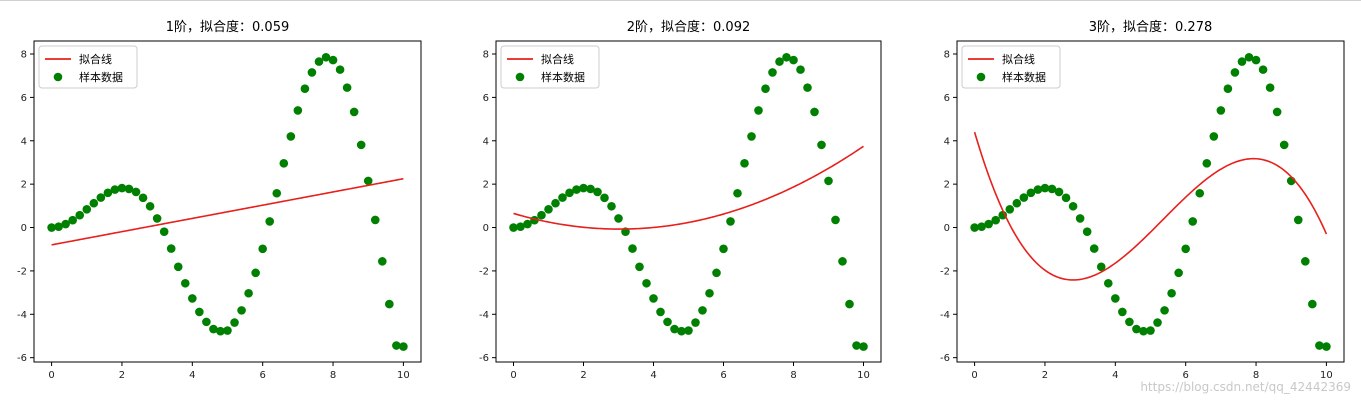 The image size is (1361, 400). Describe the element at coordinates (793, 375) in the screenshot. I see `x-tick-label: 8` at that location.